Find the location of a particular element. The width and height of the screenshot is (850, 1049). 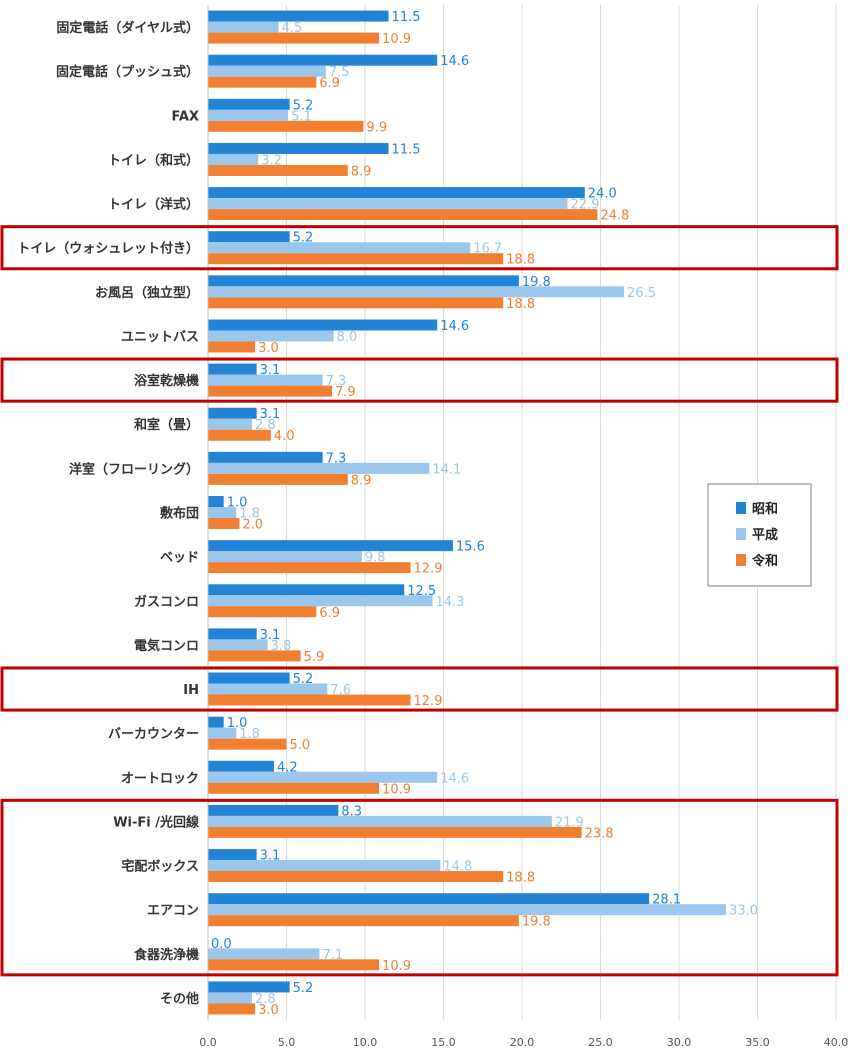

legend-label: 令和 is located at coordinates (765, 561).